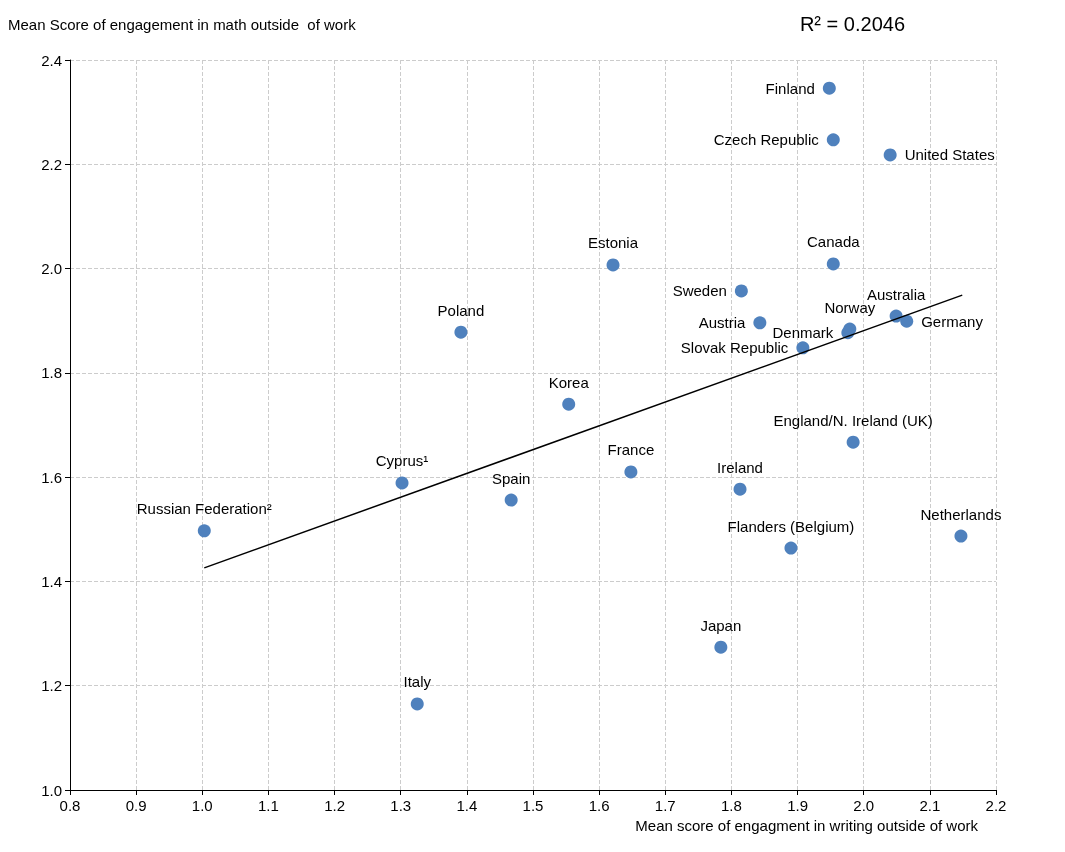 The height and width of the screenshot is (852, 1065). What do you see at coordinates (803, 333) in the screenshot?
I see `series-label: Denmark` at bounding box center [803, 333].